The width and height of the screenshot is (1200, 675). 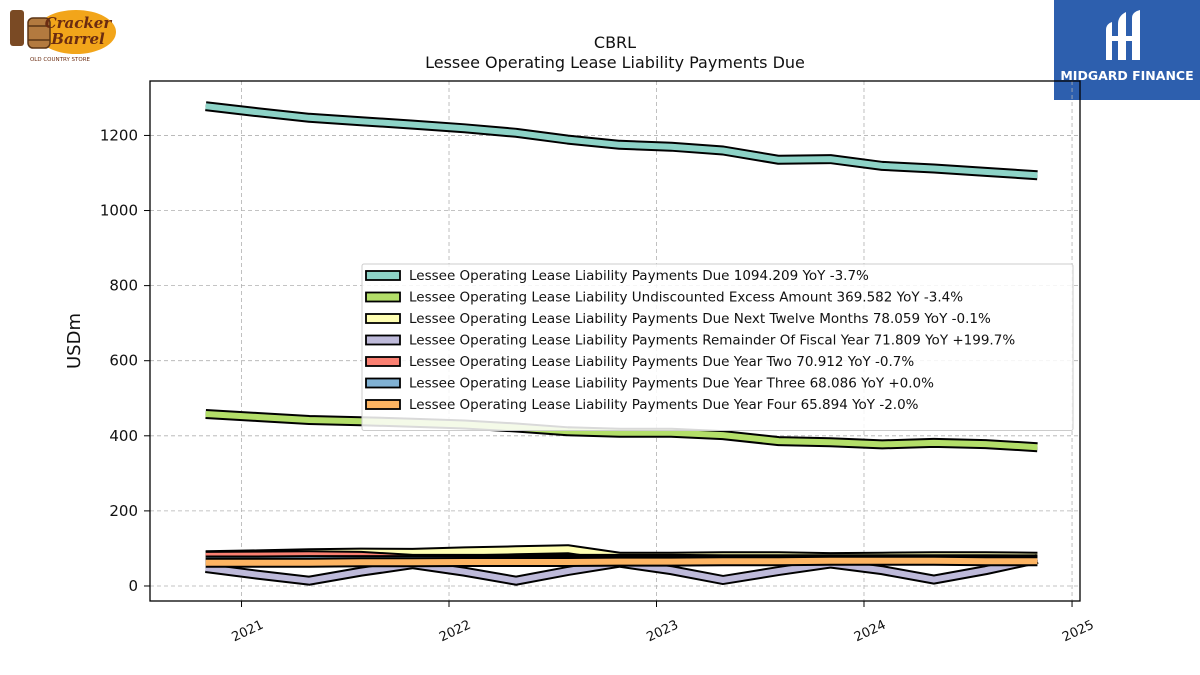 What do you see at coordinates (663, 632) in the screenshot?
I see `x-tick-label: 2023` at bounding box center [663, 632].